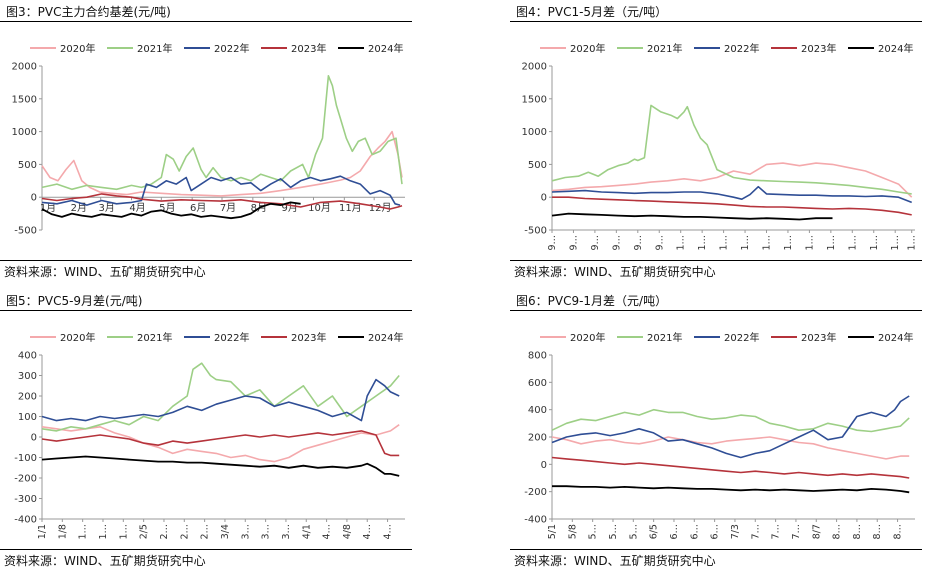 Image resolution: width=925 pixels, height=578 pixels. What do you see at coordinates (24, 132) in the screenshot?
I see `y-tick-label: 1000` at bounding box center [24, 132].